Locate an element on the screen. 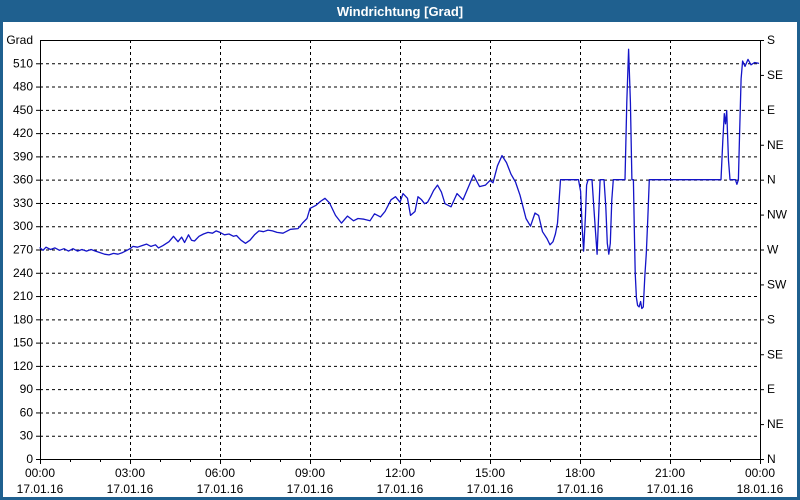 This screenshot has height=500, width=800. svg-text: 90 is located at coordinates (27, 389).